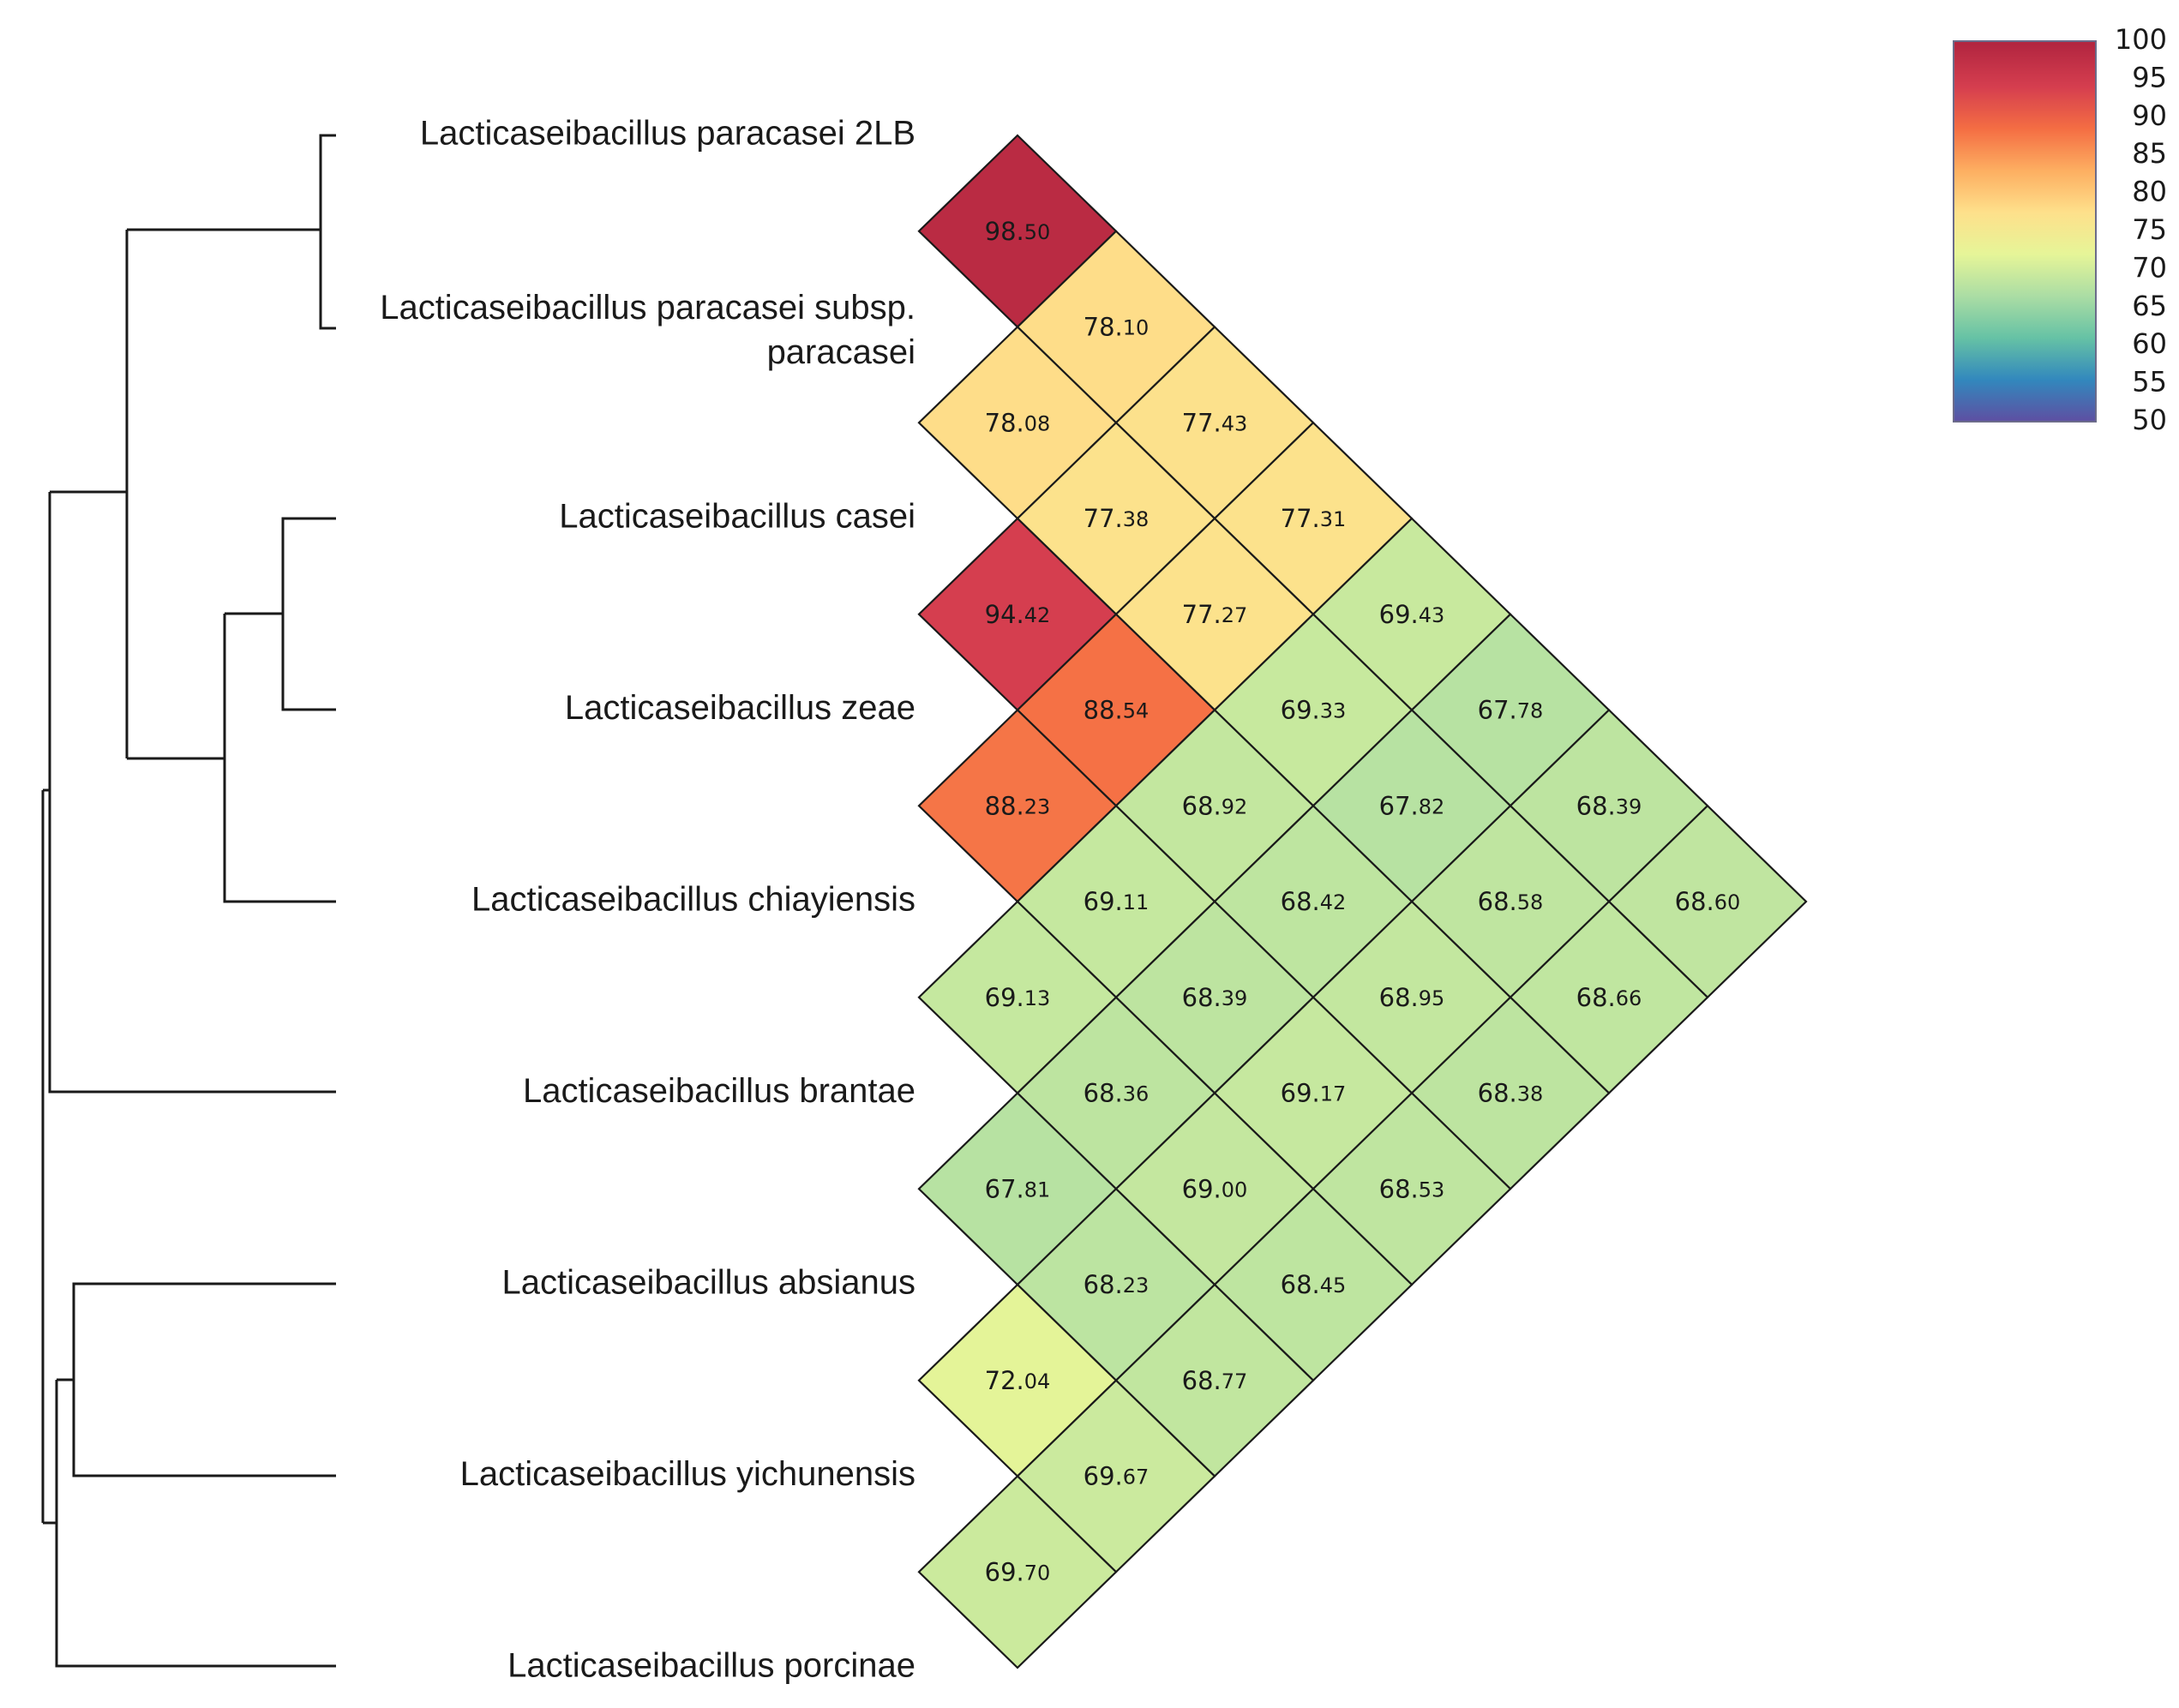 The width and height of the screenshot is (2179, 1708). What do you see at coordinates (1116, 902) in the screenshot?
I see `cell-value-label: 69.11` at bounding box center [1116, 902].